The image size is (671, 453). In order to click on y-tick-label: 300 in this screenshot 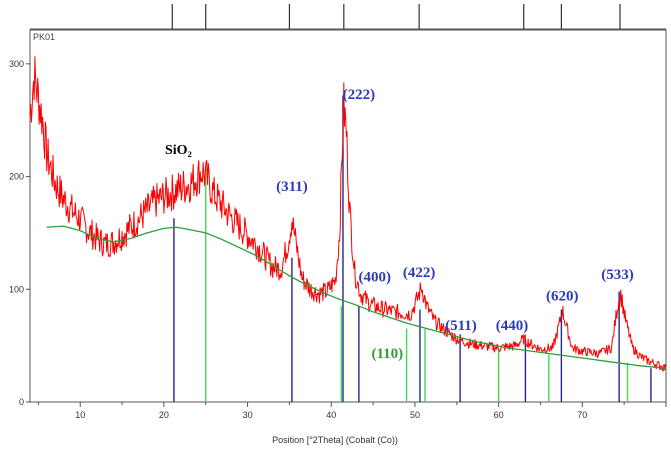, I will do `click(16, 64)`.